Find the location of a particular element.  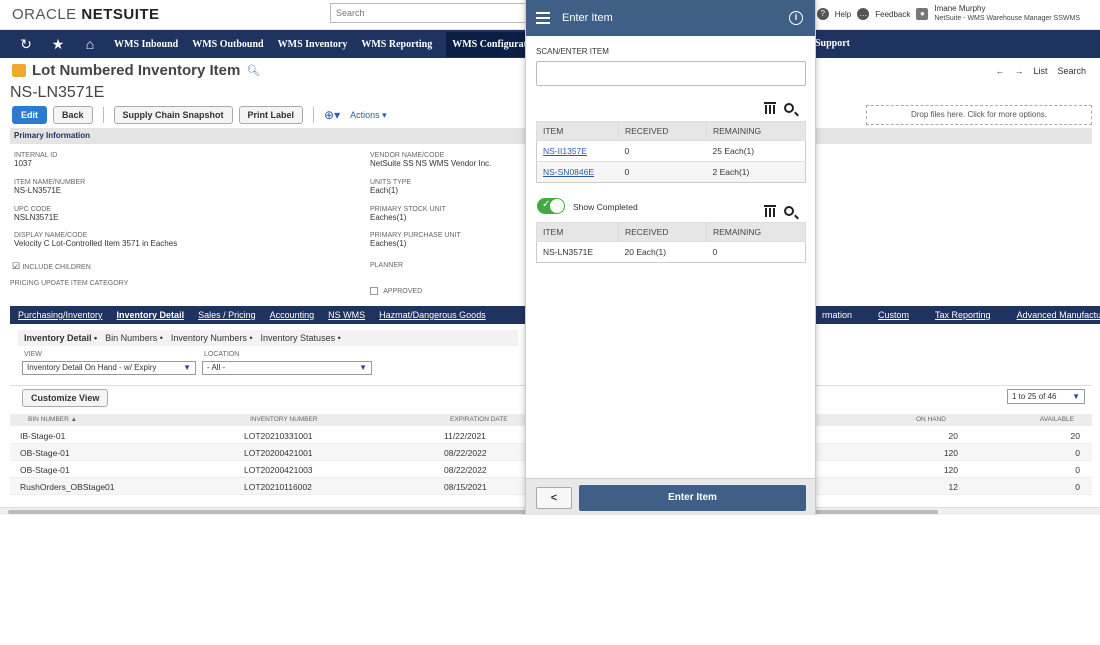

nav-wms-inbound: WMS Inbound is located at coordinates (146, 44).